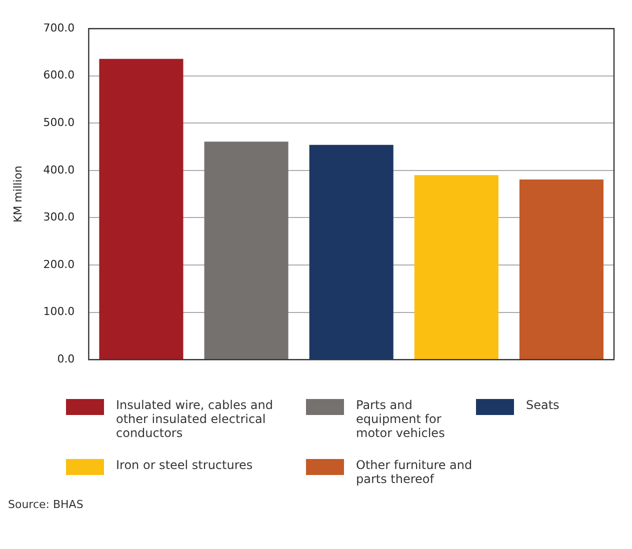  Describe the element at coordinates (59, 311) in the screenshot. I see `y-tick-label: 100.0` at that location.